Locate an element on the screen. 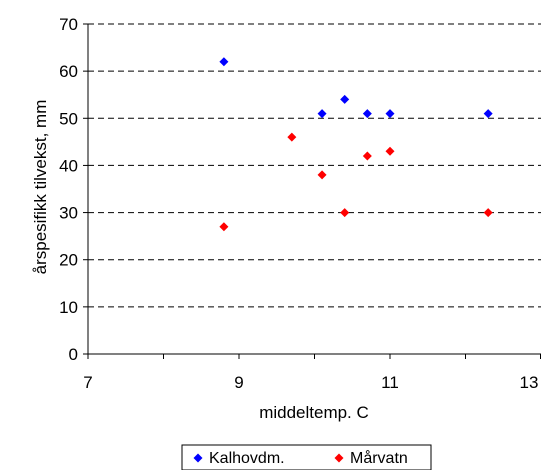 The image size is (541, 470). x-tick-label: 11 is located at coordinates (390, 382).